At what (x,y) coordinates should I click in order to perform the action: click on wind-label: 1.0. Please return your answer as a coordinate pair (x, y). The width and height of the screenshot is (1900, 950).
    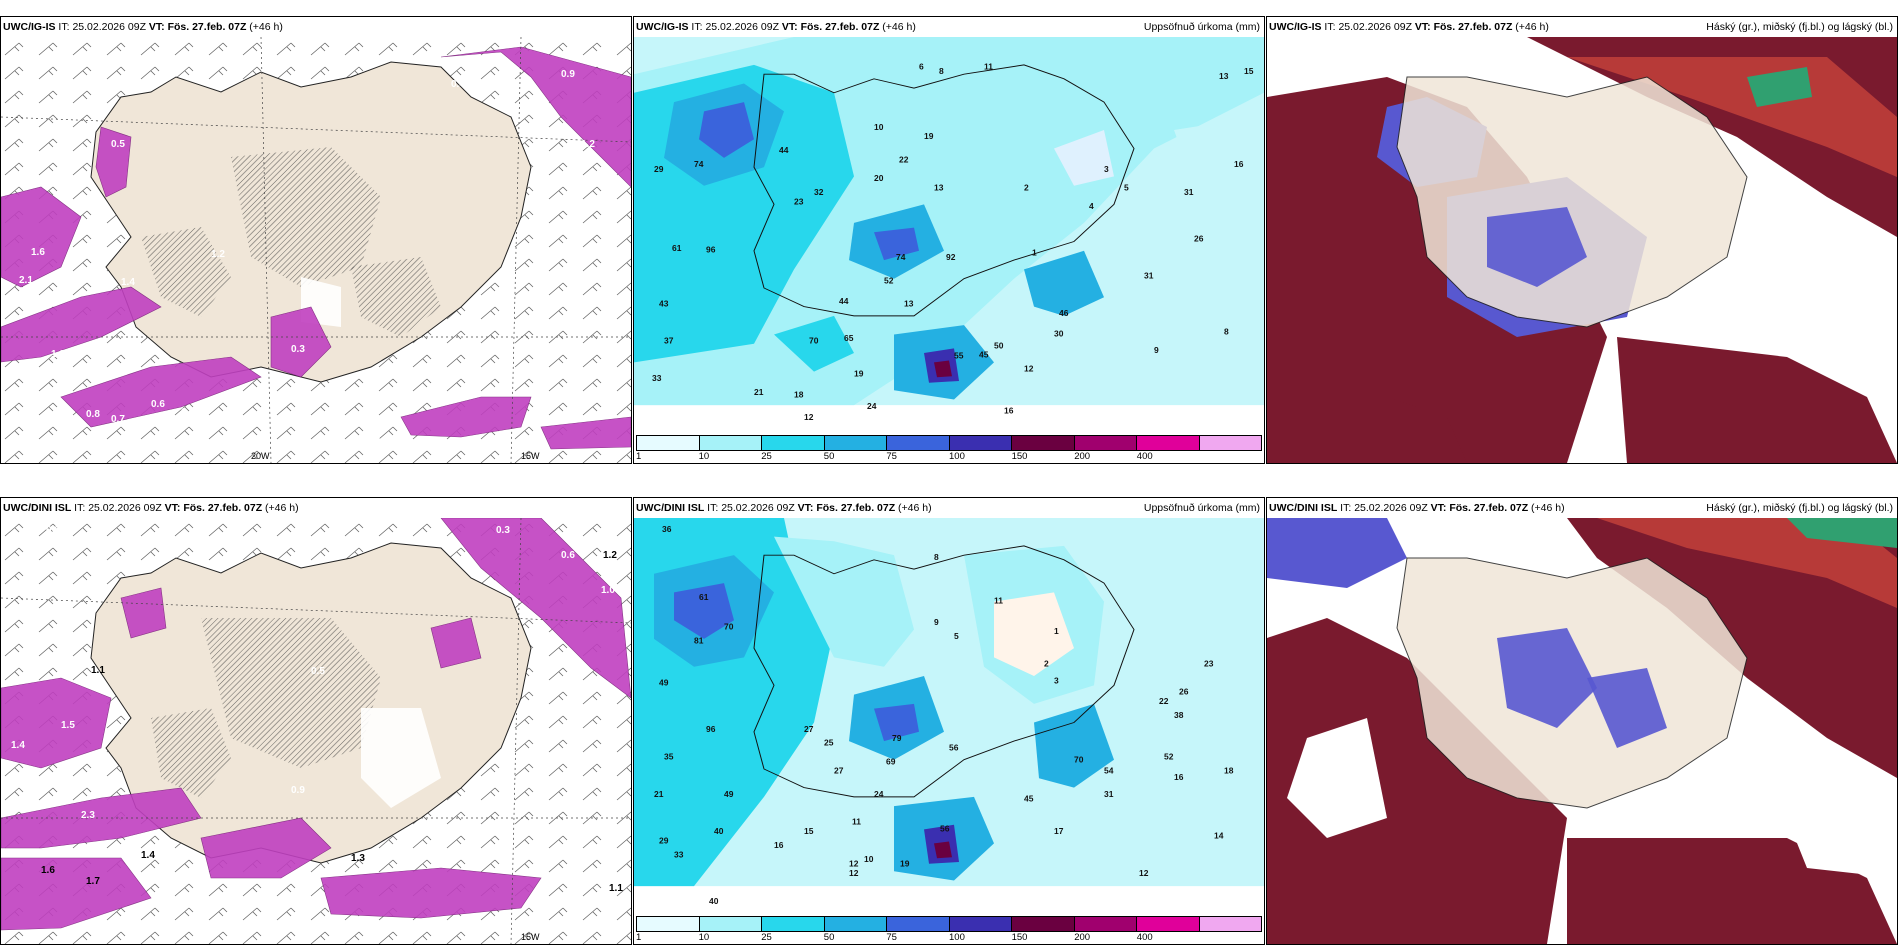
    Looking at the image, I should click on (608, 590).